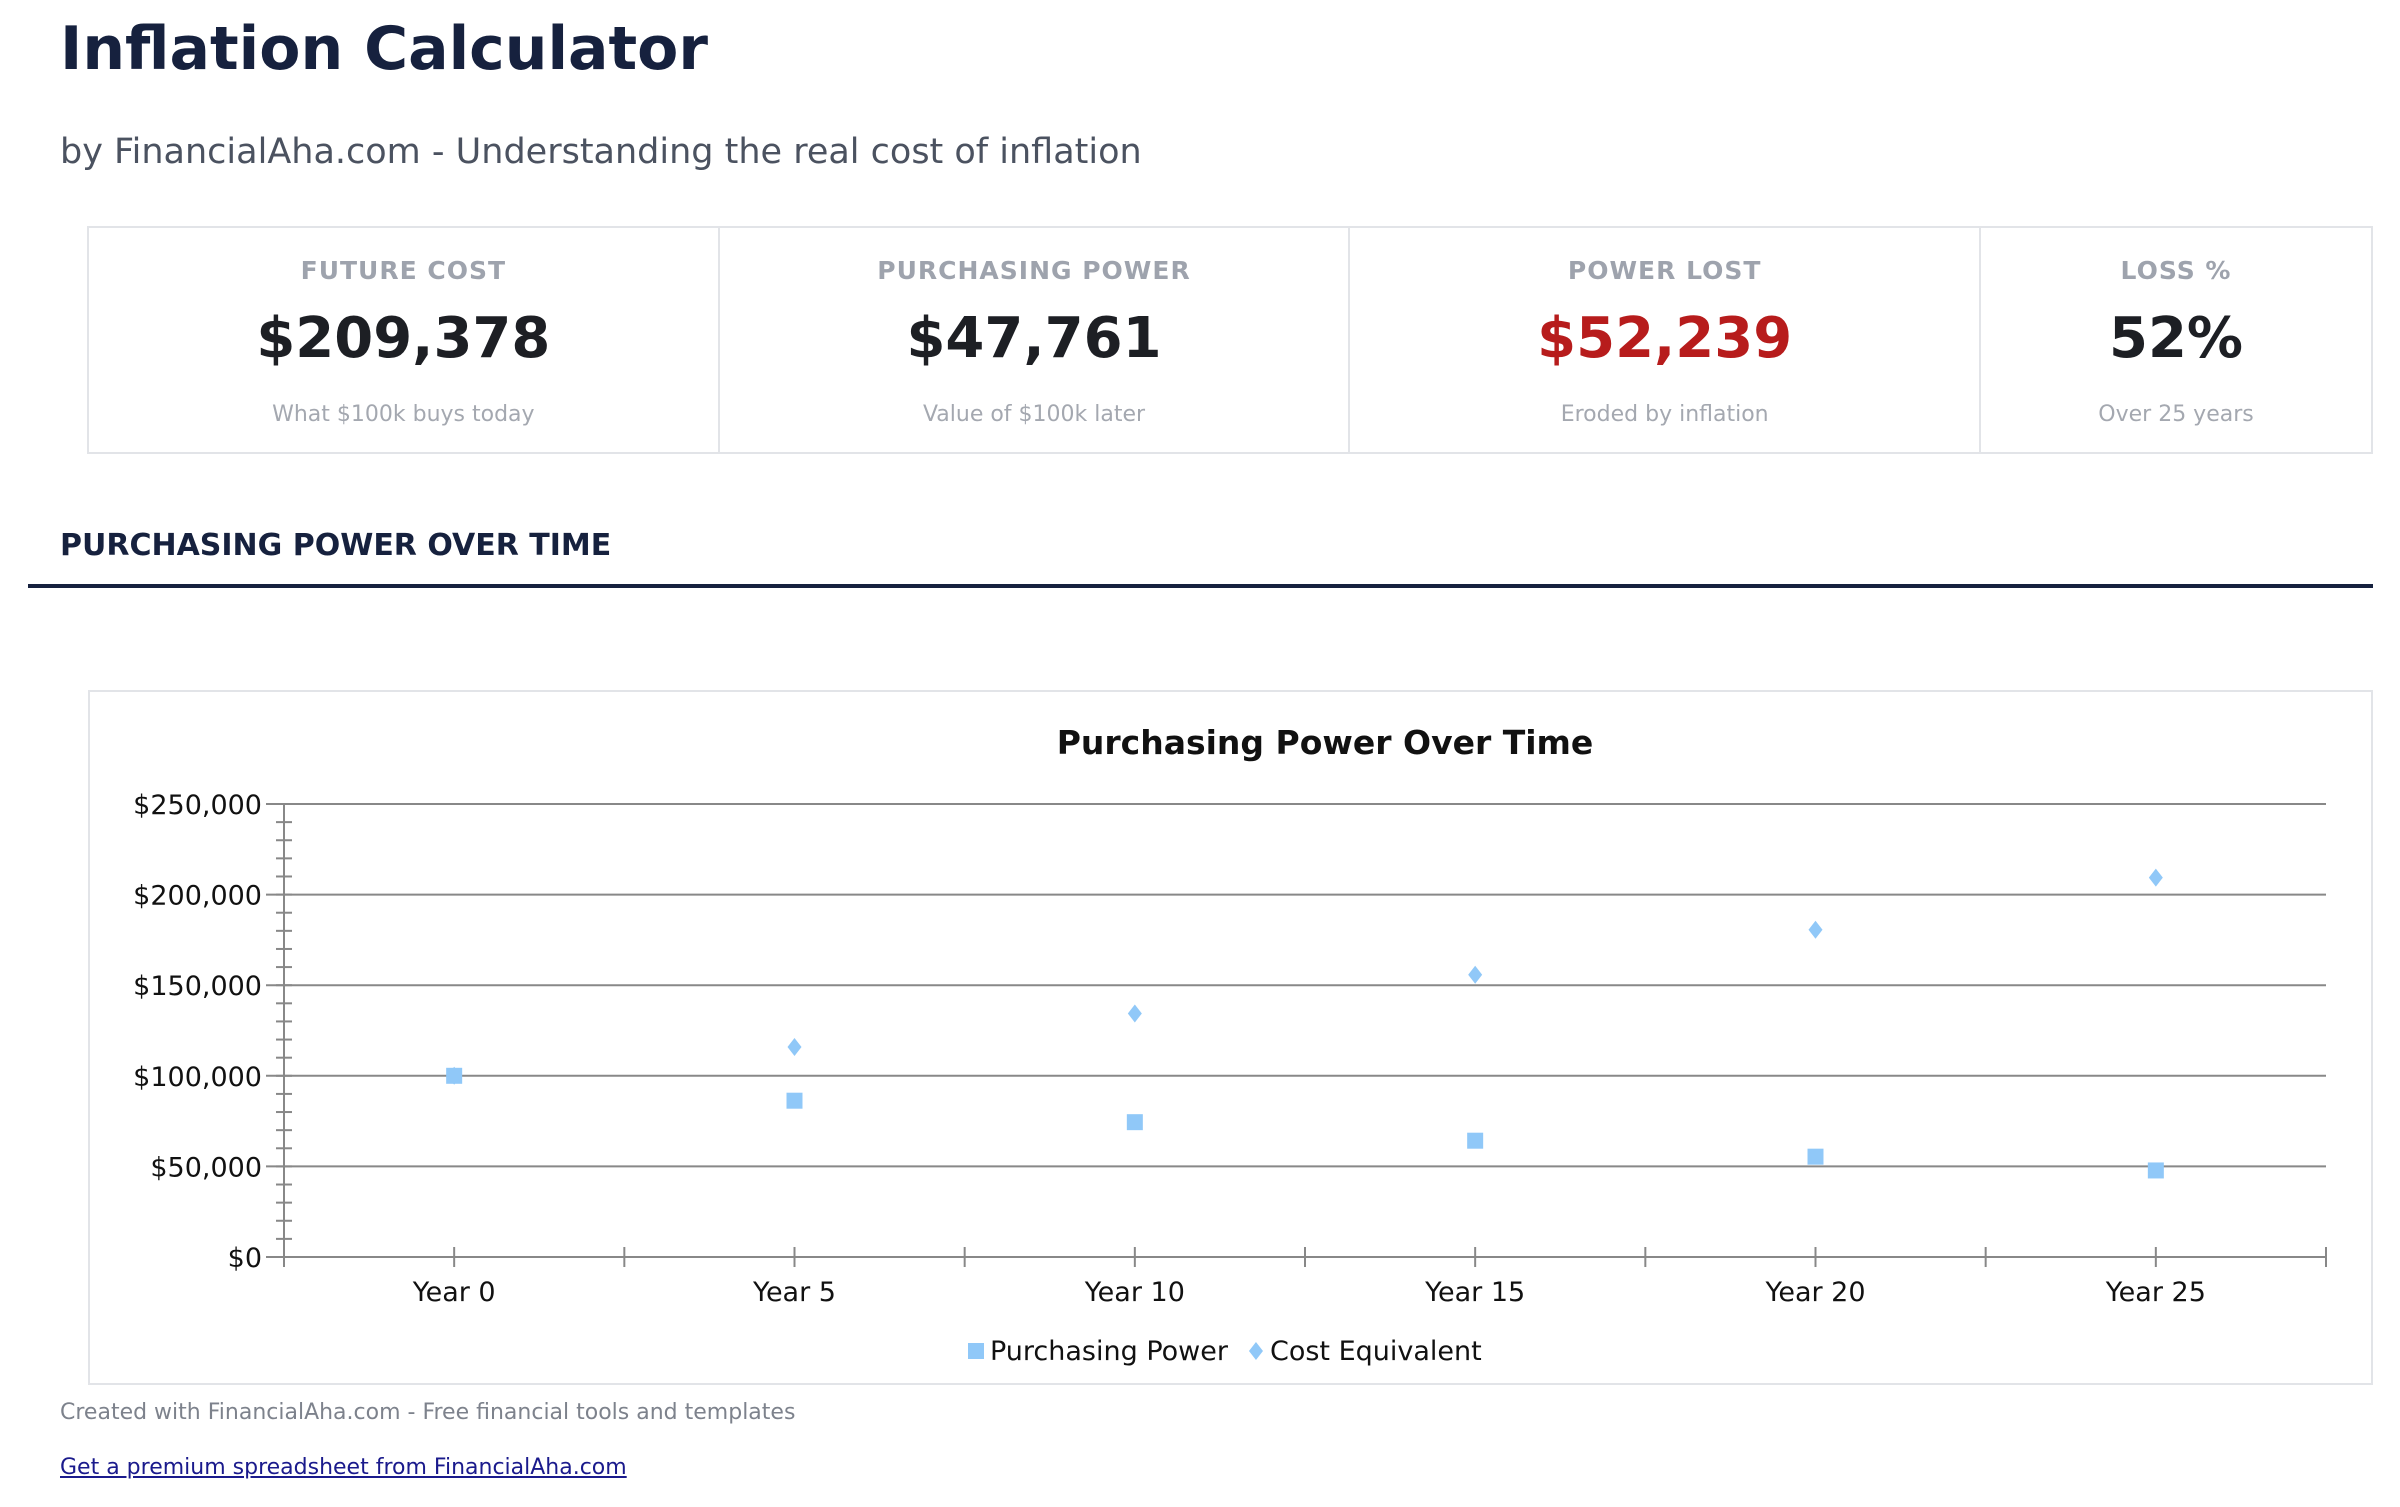 The height and width of the screenshot is (1507, 2400). What do you see at coordinates (197, 805) in the screenshot?
I see `y-tick-label: $250,000` at bounding box center [197, 805].